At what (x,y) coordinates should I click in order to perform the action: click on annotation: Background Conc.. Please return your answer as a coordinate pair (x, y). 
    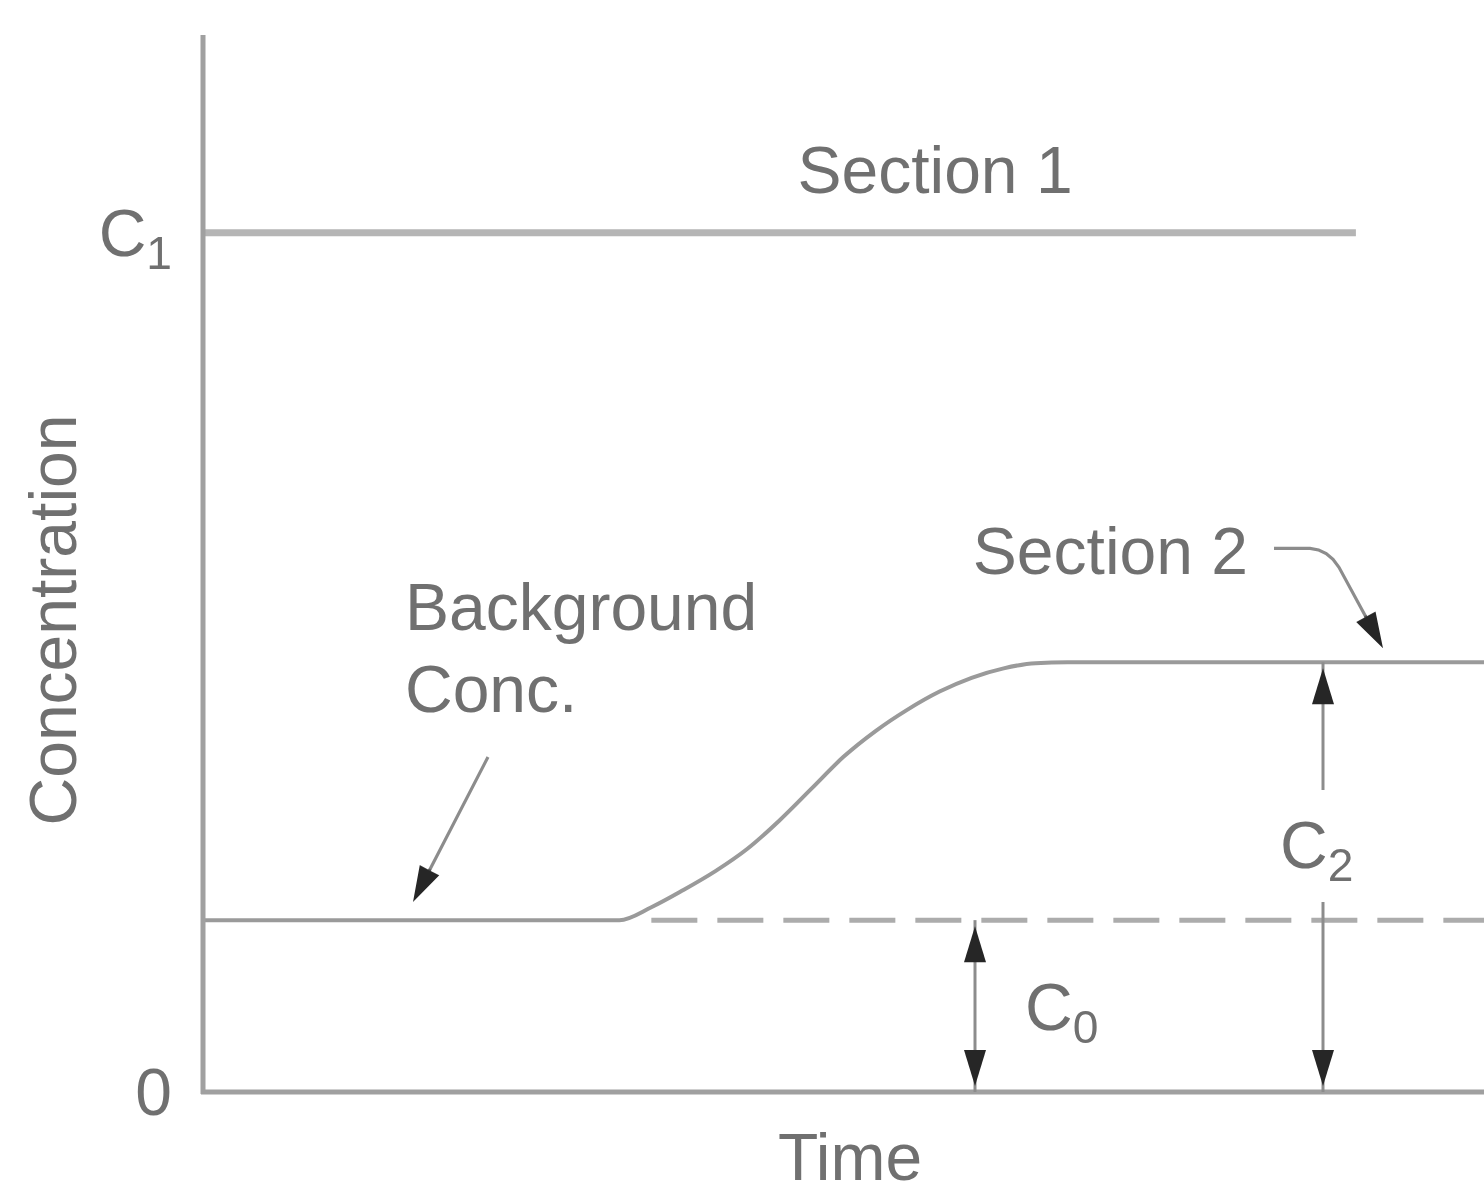
    Looking at the image, I should click on (581, 648).